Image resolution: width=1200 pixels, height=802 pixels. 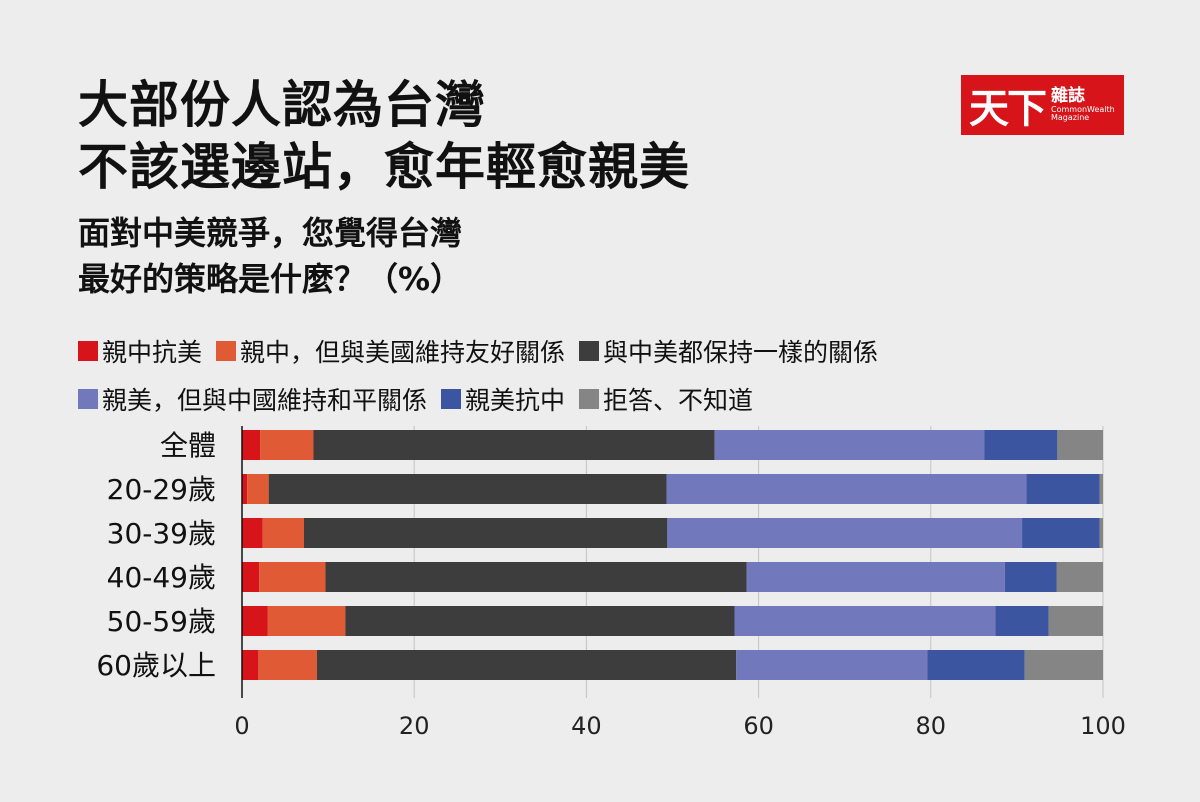 What do you see at coordinates (414, 726) in the screenshot?
I see `x-tick-label: 20` at bounding box center [414, 726].